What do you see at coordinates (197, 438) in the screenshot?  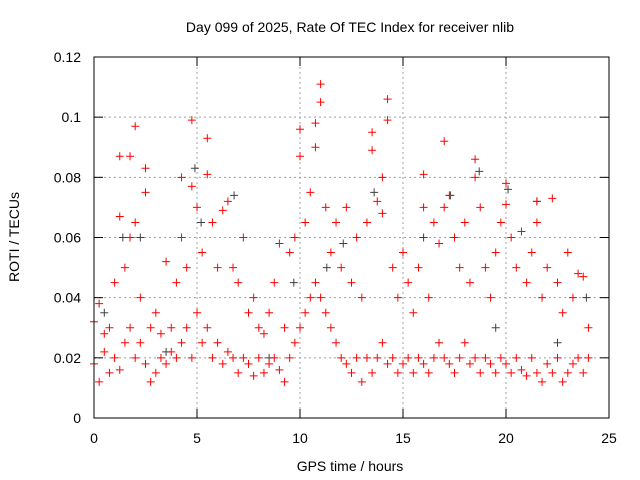 I see `x-tick-label: 5` at bounding box center [197, 438].